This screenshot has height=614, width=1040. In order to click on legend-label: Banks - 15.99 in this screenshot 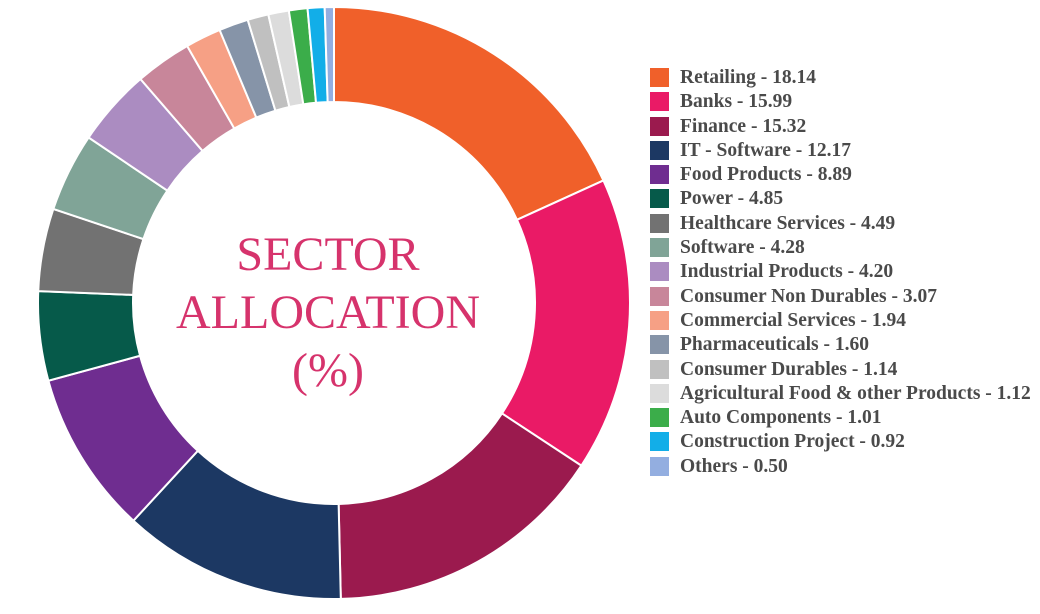, I will do `click(736, 102)`.